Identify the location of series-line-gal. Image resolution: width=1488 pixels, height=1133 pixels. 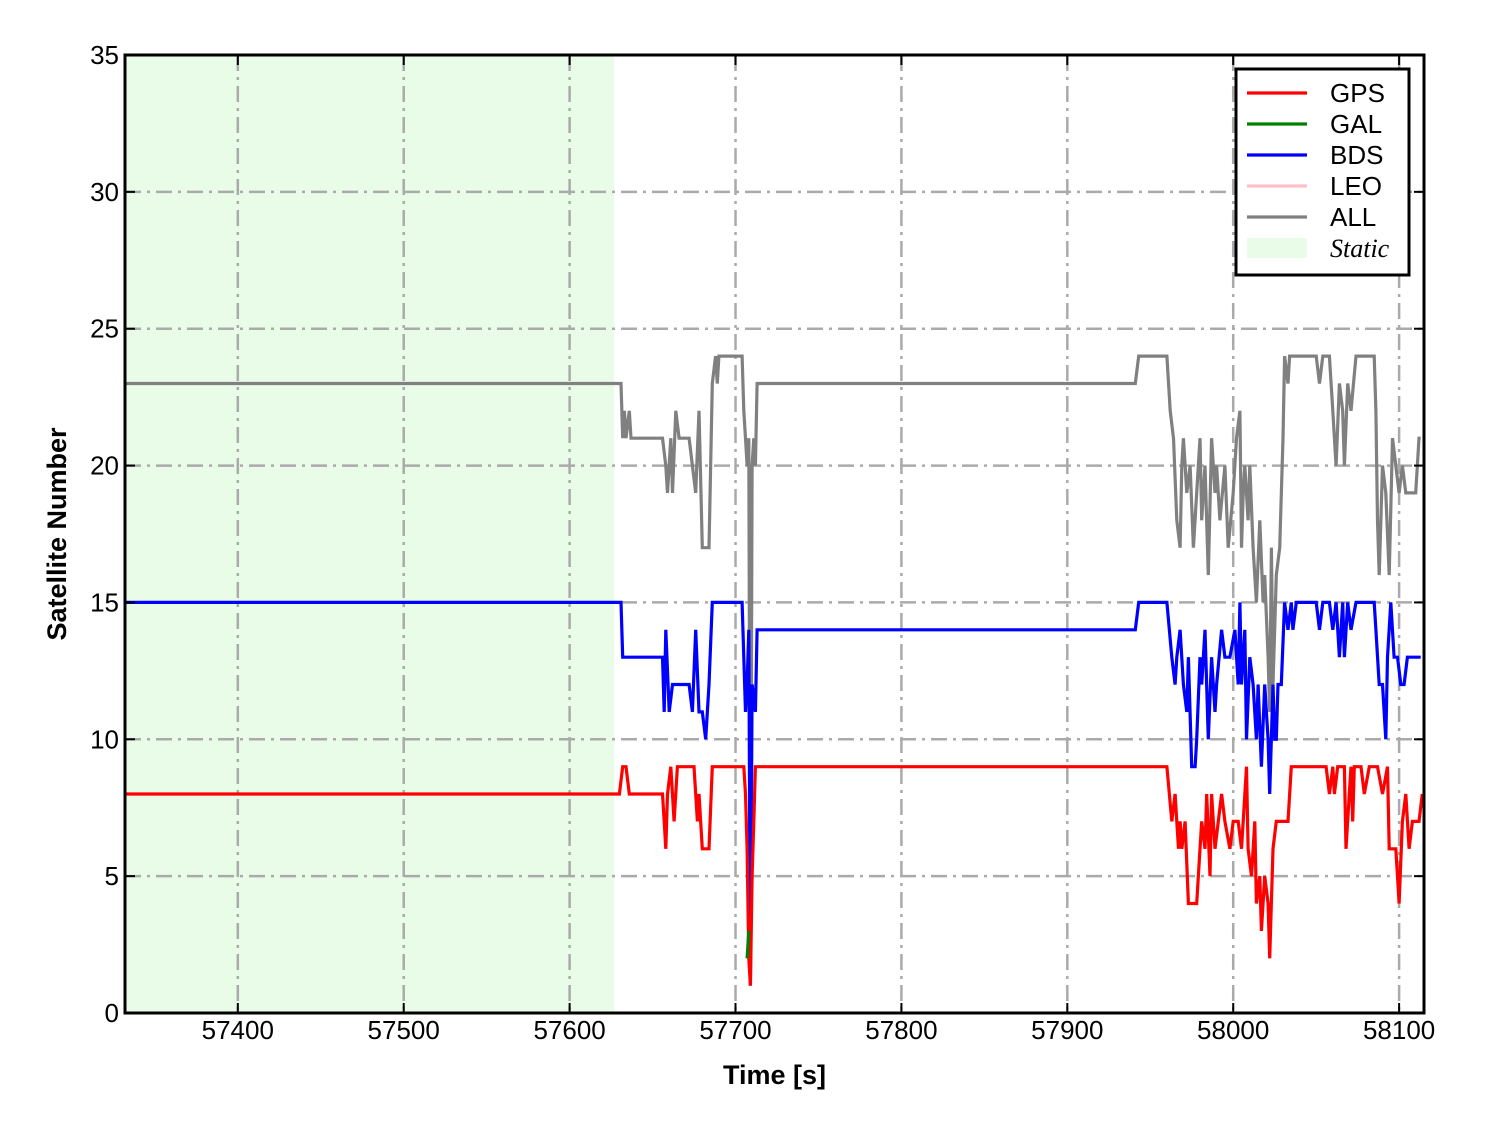
(748, 944).